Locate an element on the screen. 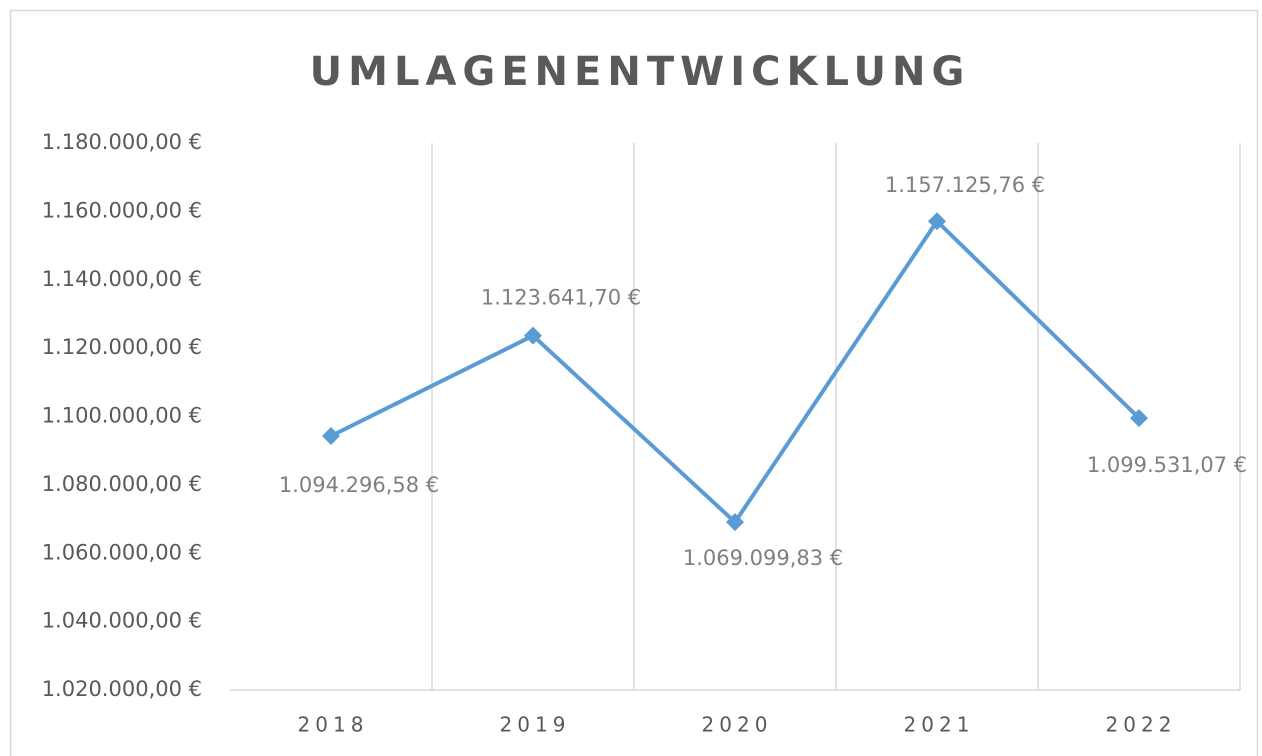 This screenshot has width=1262, height=756. y-tick-label: 1.160.000,00 € is located at coordinates (122, 210).